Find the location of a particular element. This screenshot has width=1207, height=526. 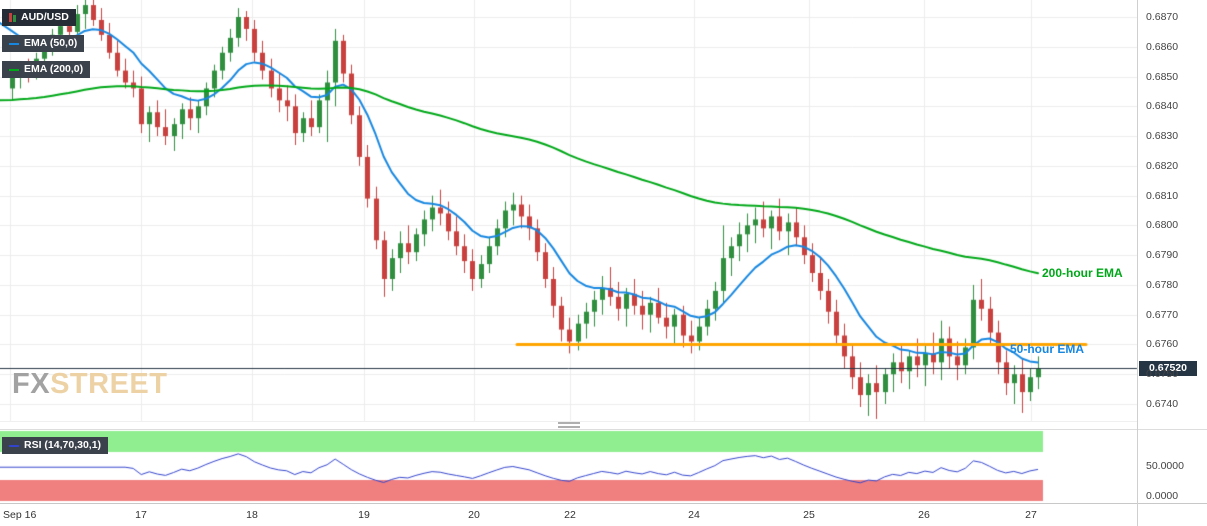

price-axis-label: 0.6820 is located at coordinates (1162, 165).